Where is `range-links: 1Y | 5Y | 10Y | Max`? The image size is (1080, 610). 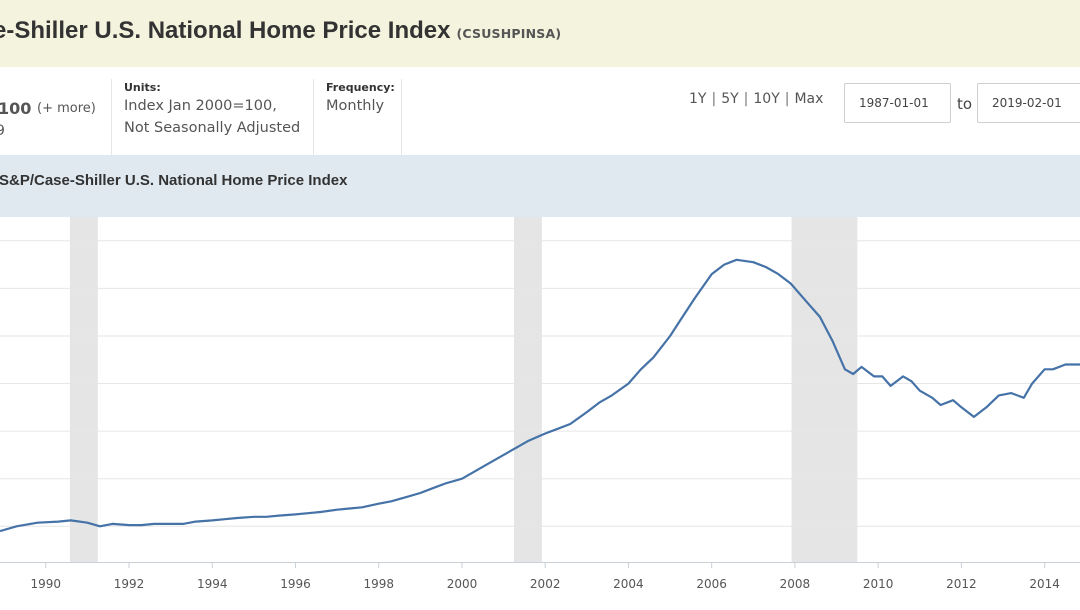 range-links: 1Y | 5Y | 10Y | Max is located at coordinates (756, 99).